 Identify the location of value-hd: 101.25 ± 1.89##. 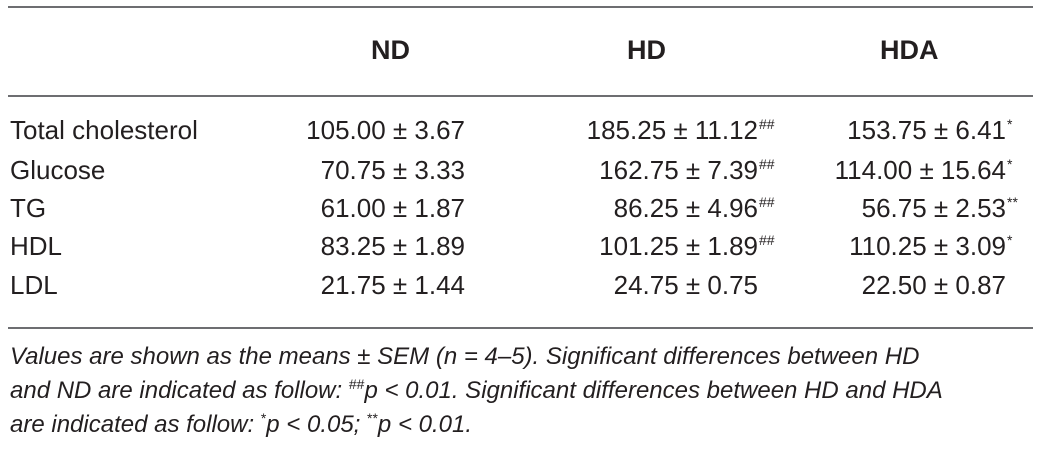
(686, 246).